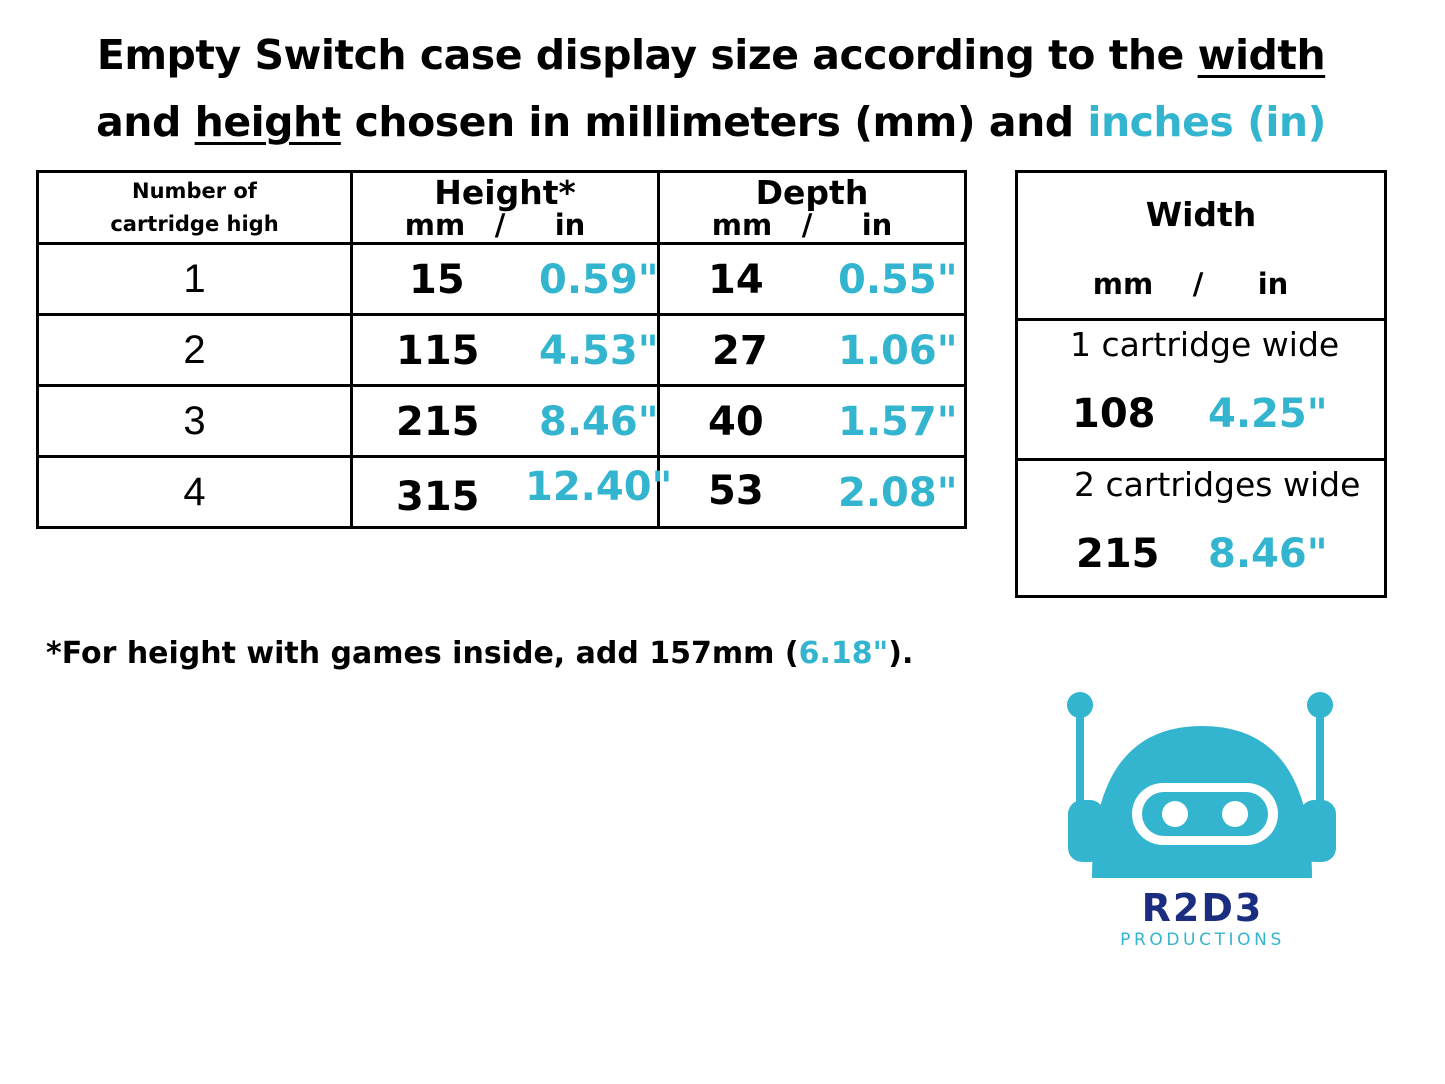 The width and height of the screenshot is (1445, 1084). What do you see at coordinates (898, 280) in the screenshot?
I see `depth-in: 0.55"` at bounding box center [898, 280].